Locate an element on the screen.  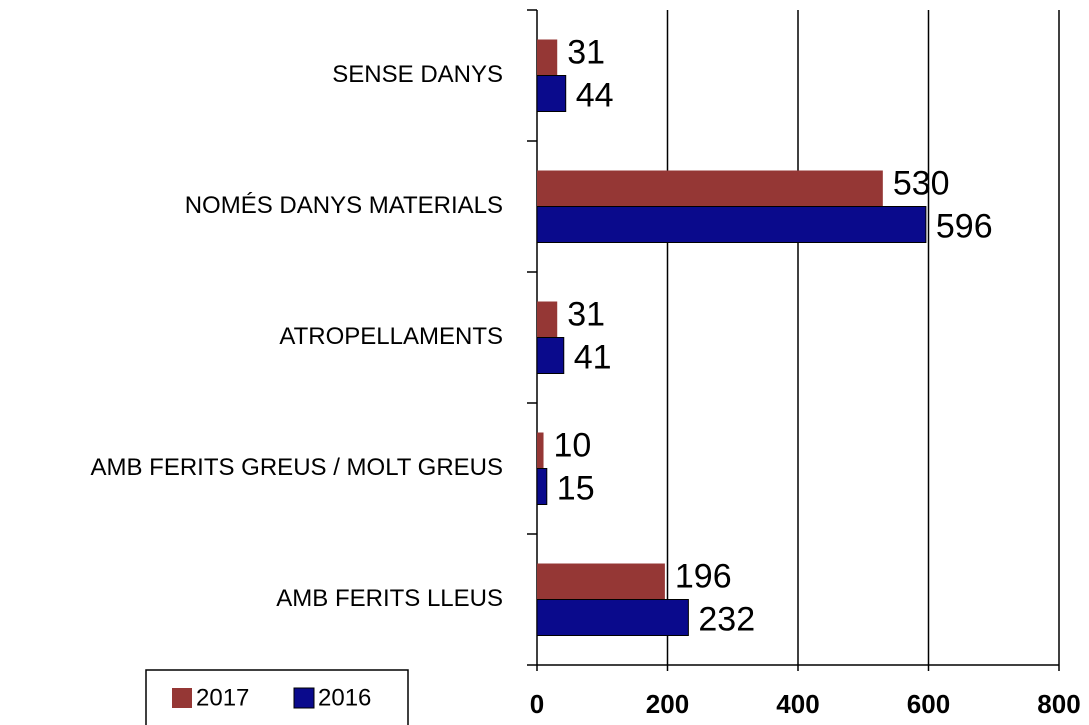
category-label: SENSE DANYS is located at coordinates (417, 74).